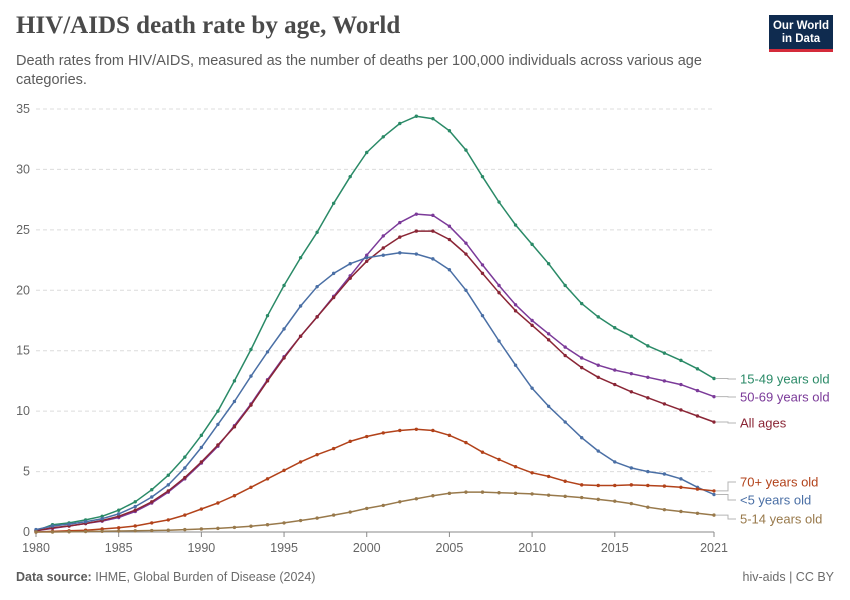 The image size is (850, 600). What do you see at coordinates (205, 577) in the screenshot?
I see `data-source-text: IHME, Global Burden of Disease (2024)` at bounding box center [205, 577].